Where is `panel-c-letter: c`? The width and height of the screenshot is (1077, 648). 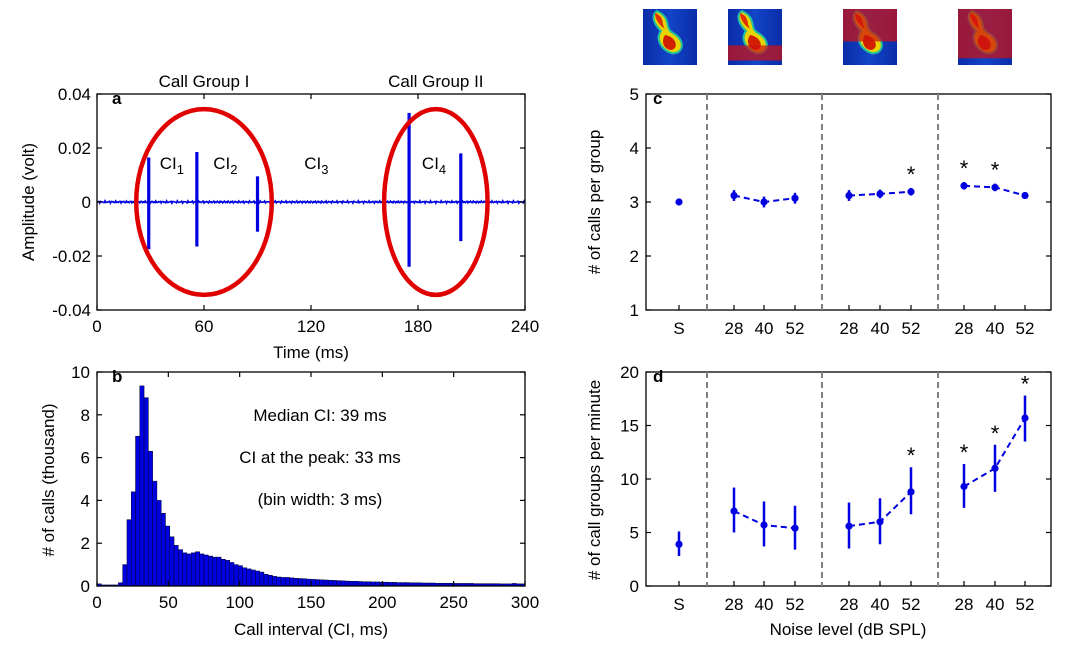
panel-c-letter: c is located at coordinates (657, 98).